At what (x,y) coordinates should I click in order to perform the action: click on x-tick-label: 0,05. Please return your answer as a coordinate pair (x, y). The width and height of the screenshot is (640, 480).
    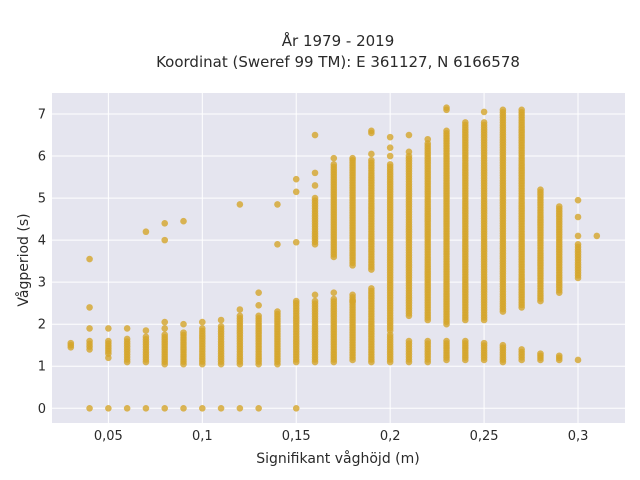
    Looking at the image, I should click on (108, 436).